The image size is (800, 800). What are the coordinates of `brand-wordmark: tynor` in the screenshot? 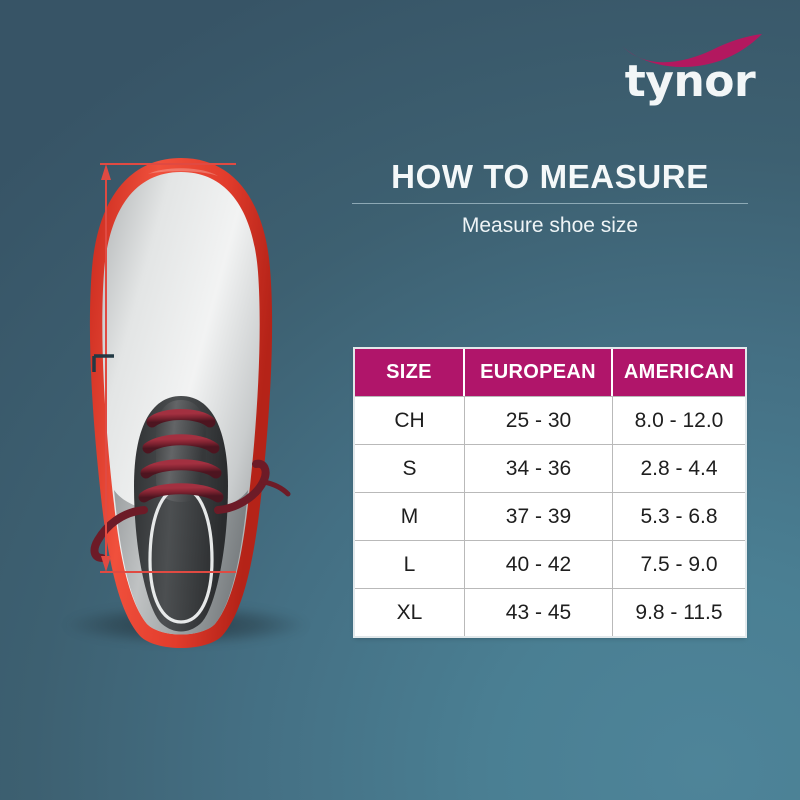 It's located at (690, 81).